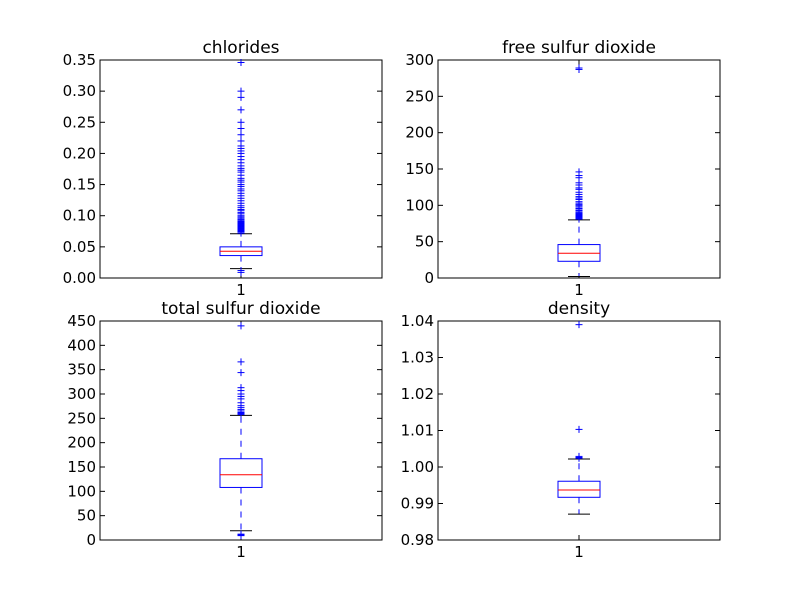  Describe the element at coordinates (417, 321) in the screenshot. I see `y-tick-label: 1.04` at that location.